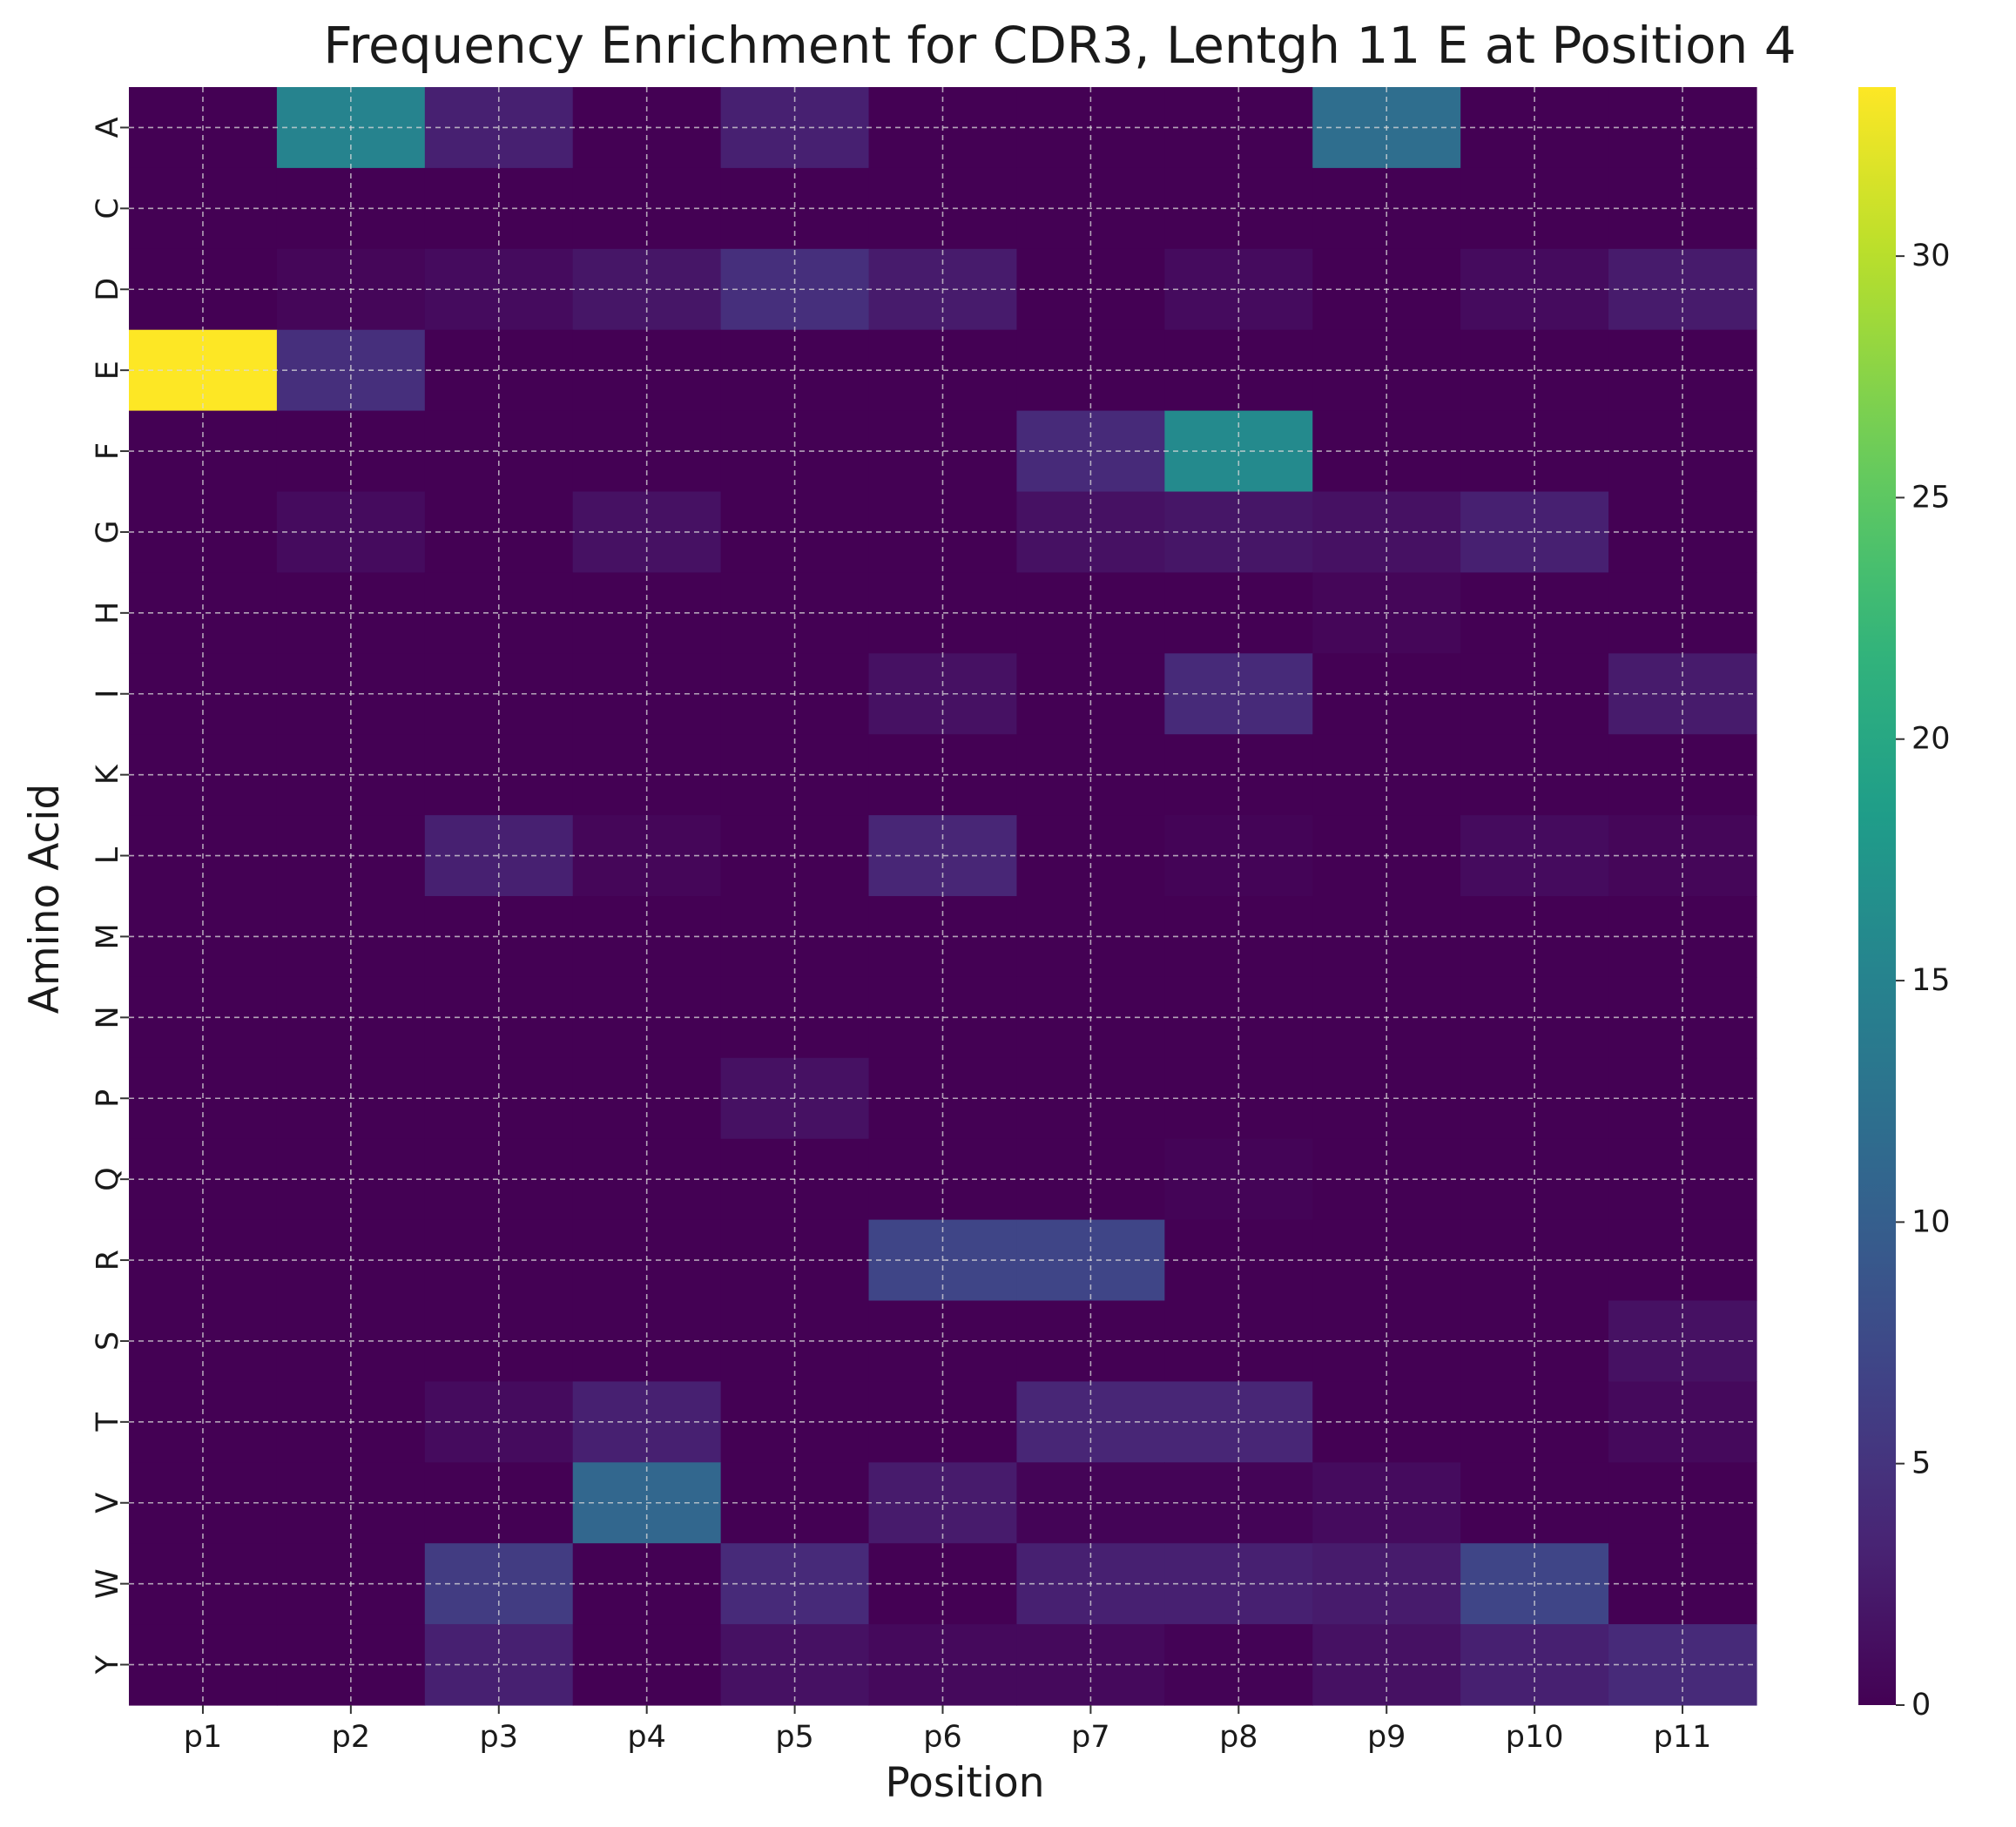  I want to click on x-tick-label-p6: p6, so click(942, 1737).